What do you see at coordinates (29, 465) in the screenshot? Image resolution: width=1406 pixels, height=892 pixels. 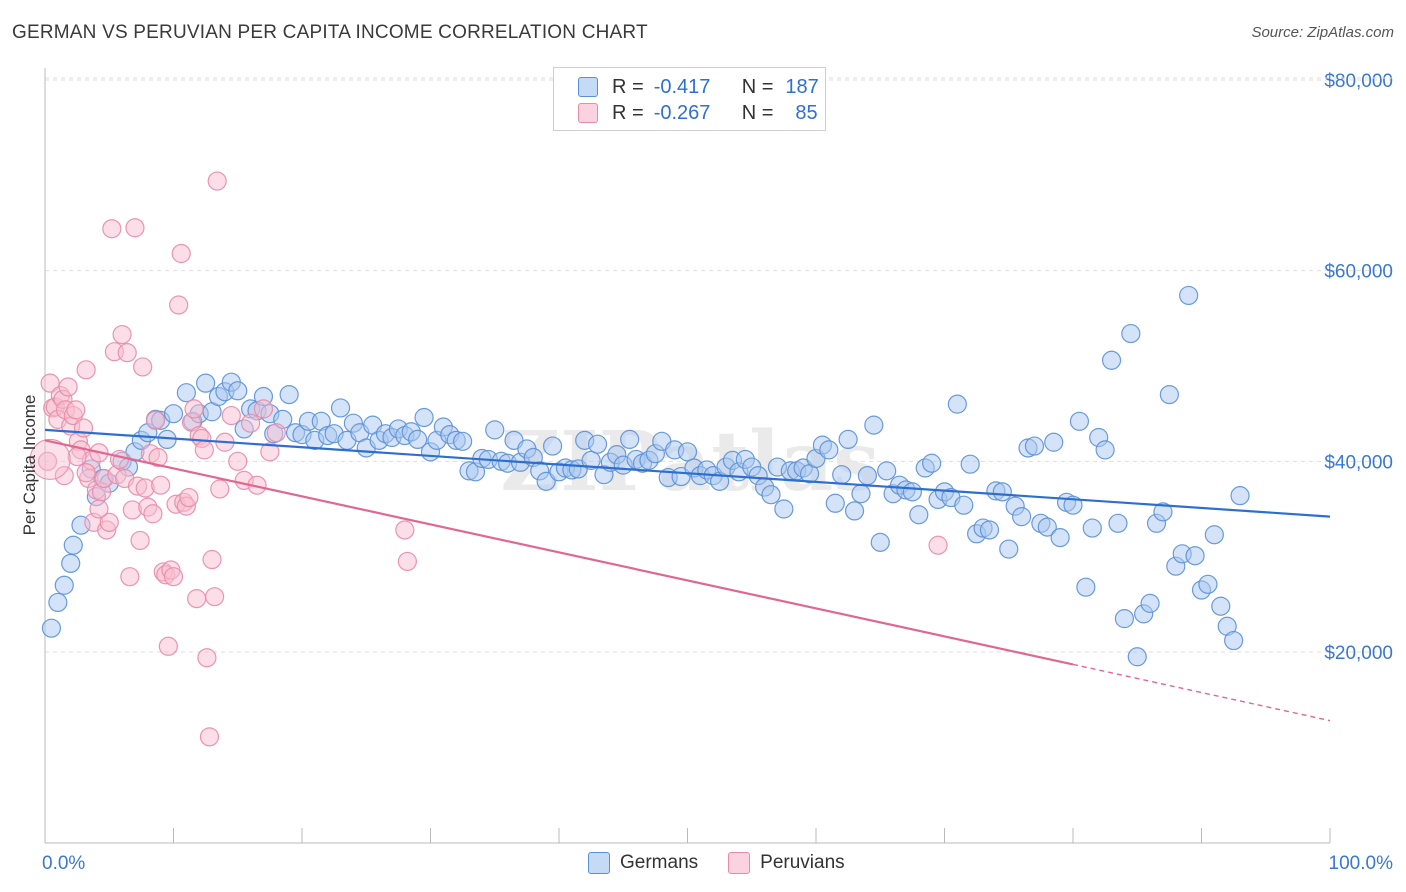 I see `y-axis-label: Per Capita Income` at bounding box center [29, 465].